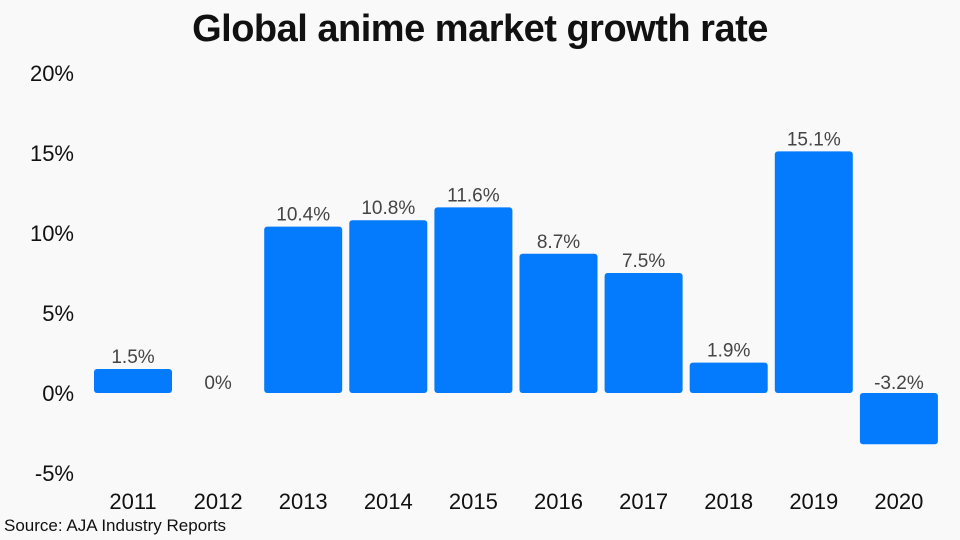  Describe the element at coordinates (814, 139) in the screenshot. I see `data-label-2019: 15.1%` at that location.